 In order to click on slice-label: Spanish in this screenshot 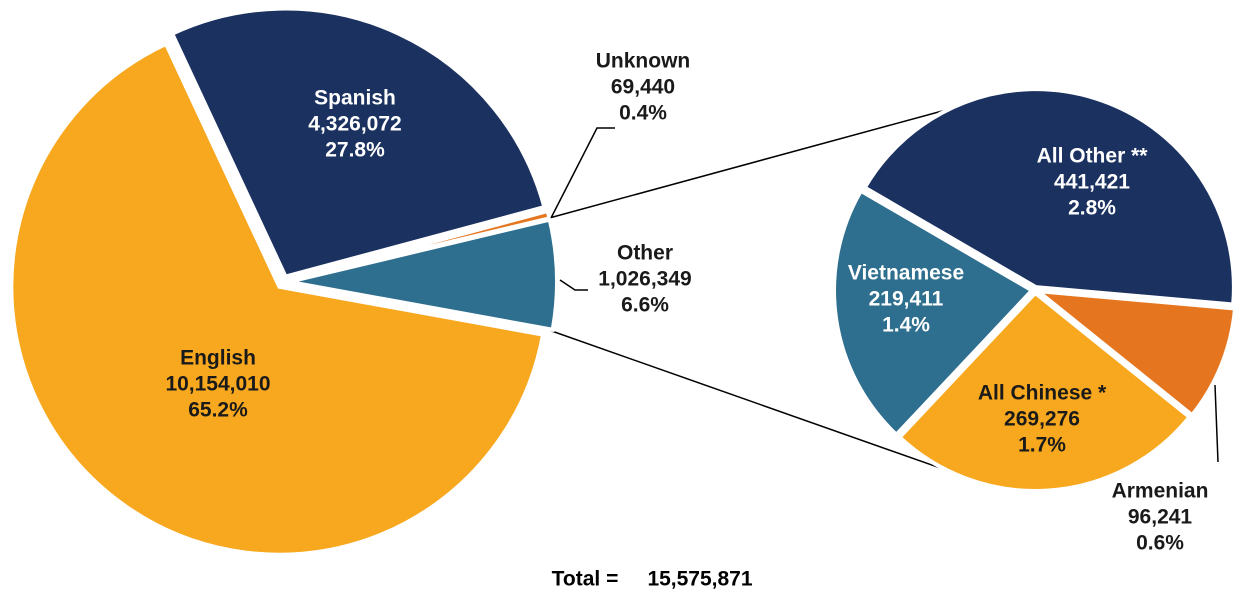, I will do `click(355, 98)`.